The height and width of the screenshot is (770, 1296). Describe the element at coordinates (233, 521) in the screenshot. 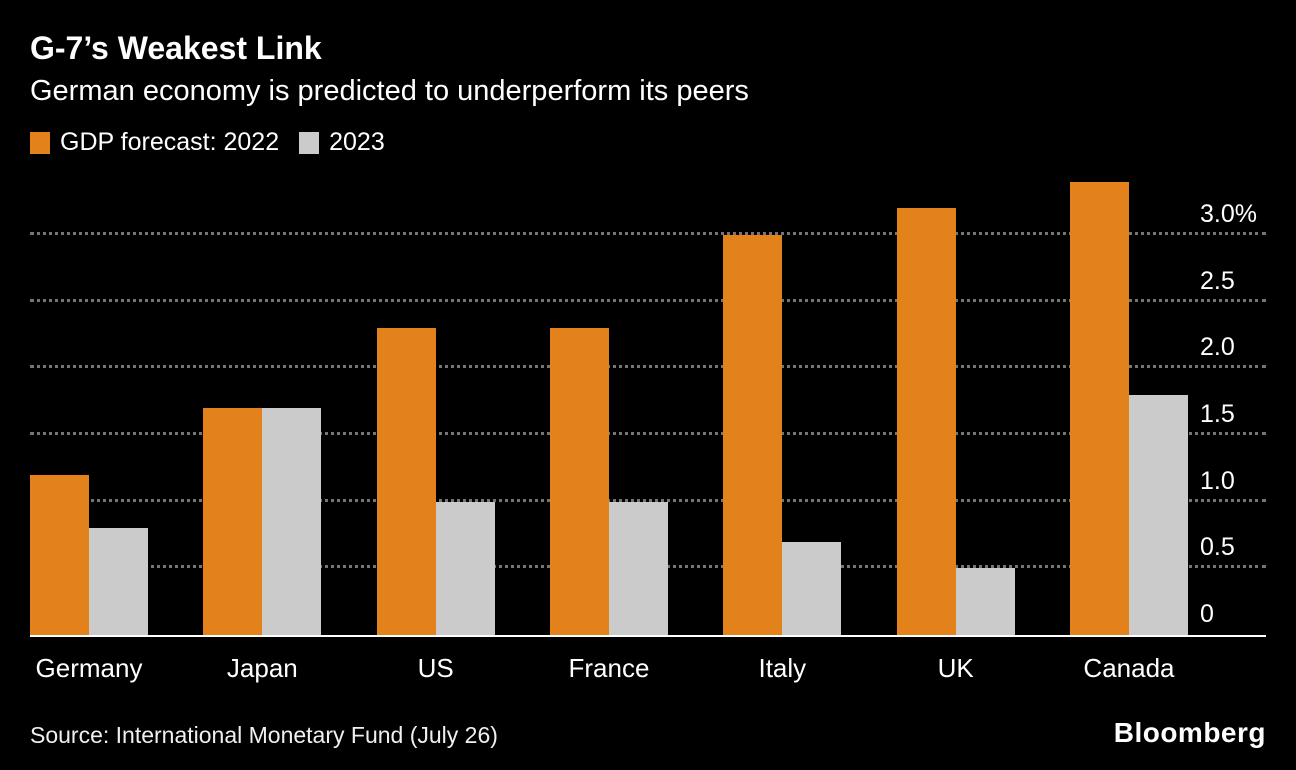

I see `bar-2022-japan` at that location.